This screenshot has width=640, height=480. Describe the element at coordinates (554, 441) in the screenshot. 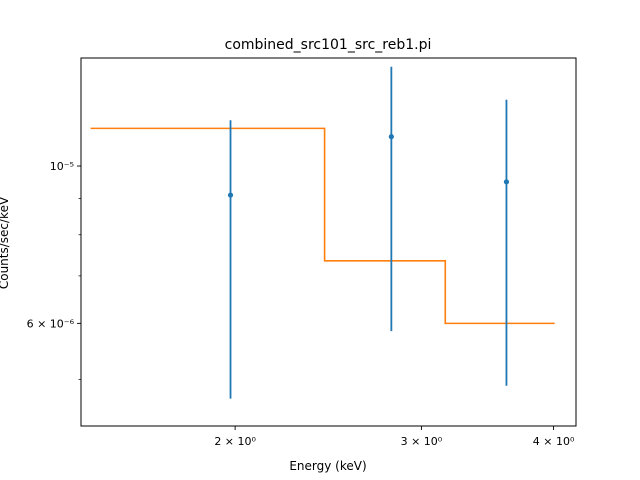

I see `x-tick-label-3: 4 × 10⁰` at that location.